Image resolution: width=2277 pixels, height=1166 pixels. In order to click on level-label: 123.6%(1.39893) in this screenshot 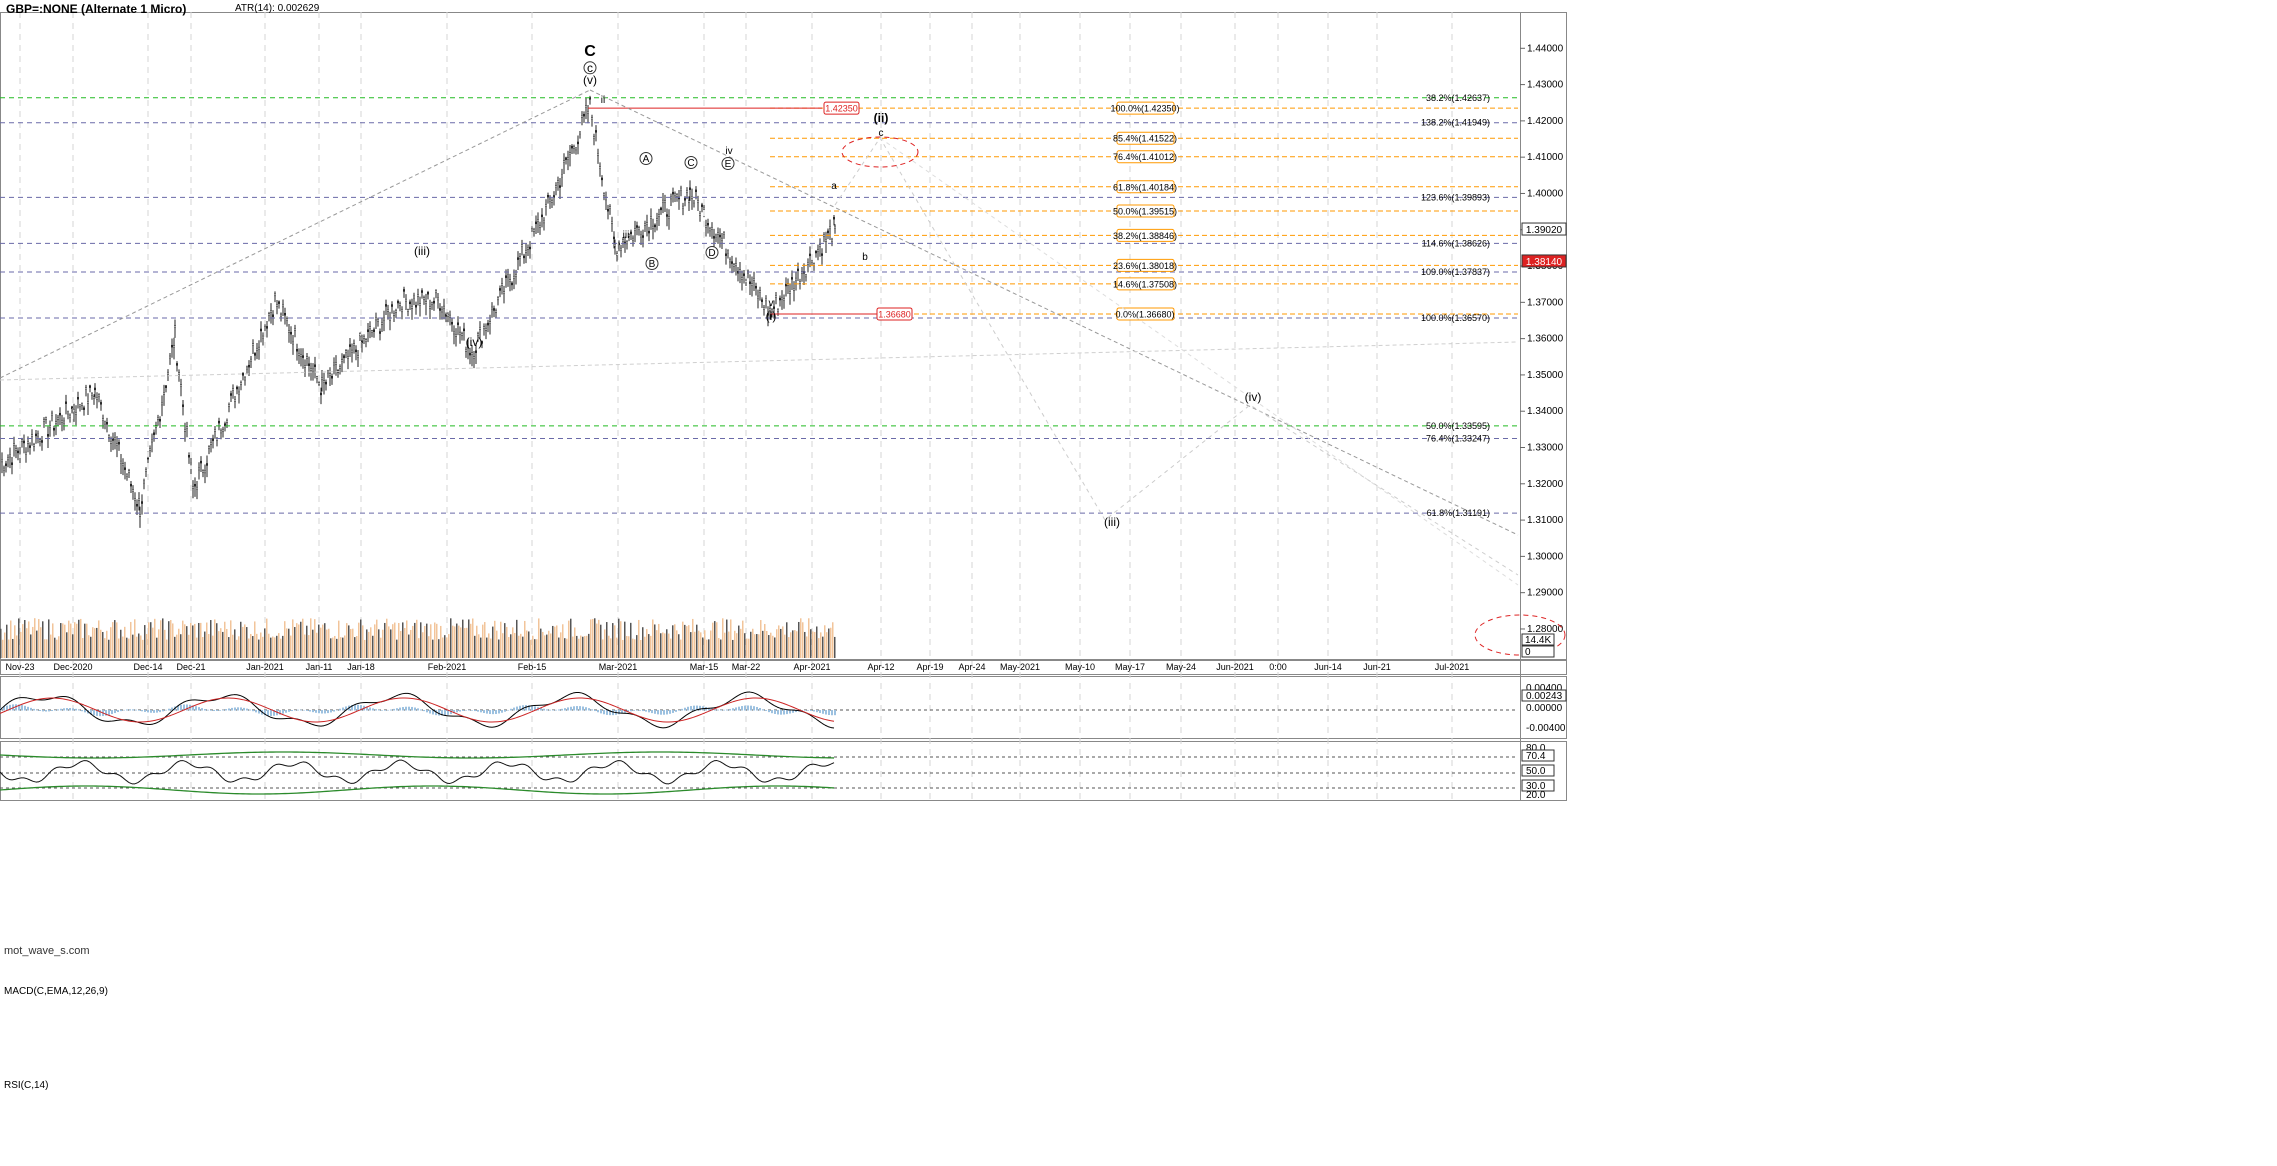, I will do `click(1455, 197)`.